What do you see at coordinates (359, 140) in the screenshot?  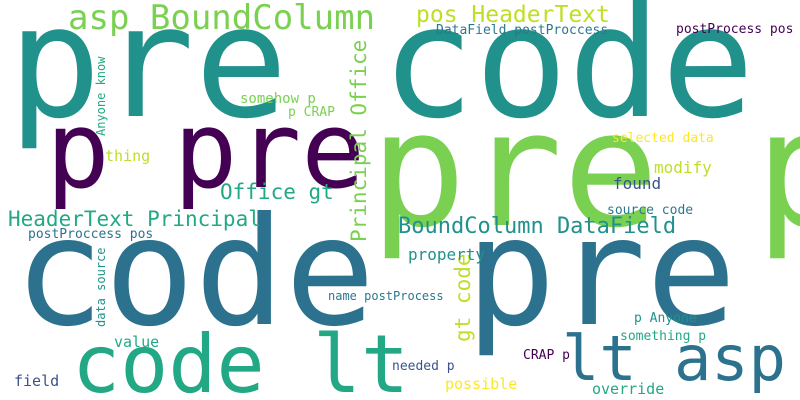 I see `word-principal-office: Principal Office` at bounding box center [359, 140].